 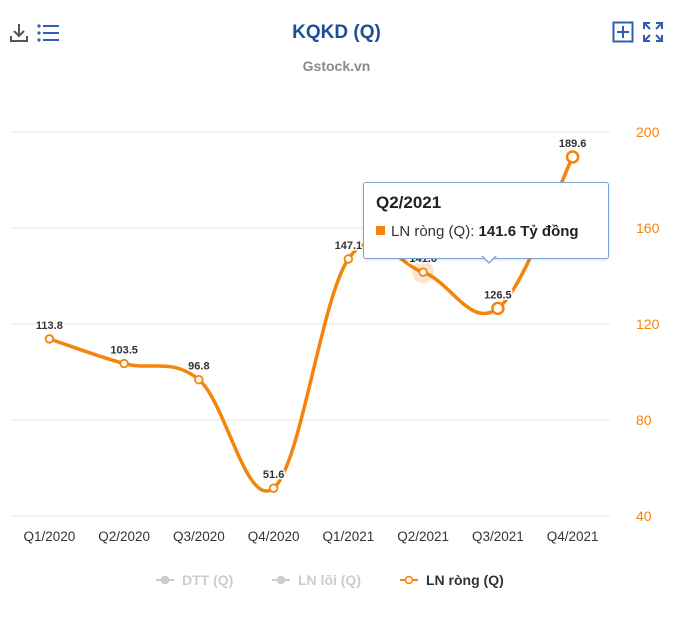 I want to click on tooltip-series-label: LN ròng (Q):, so click(x=435, y=231).